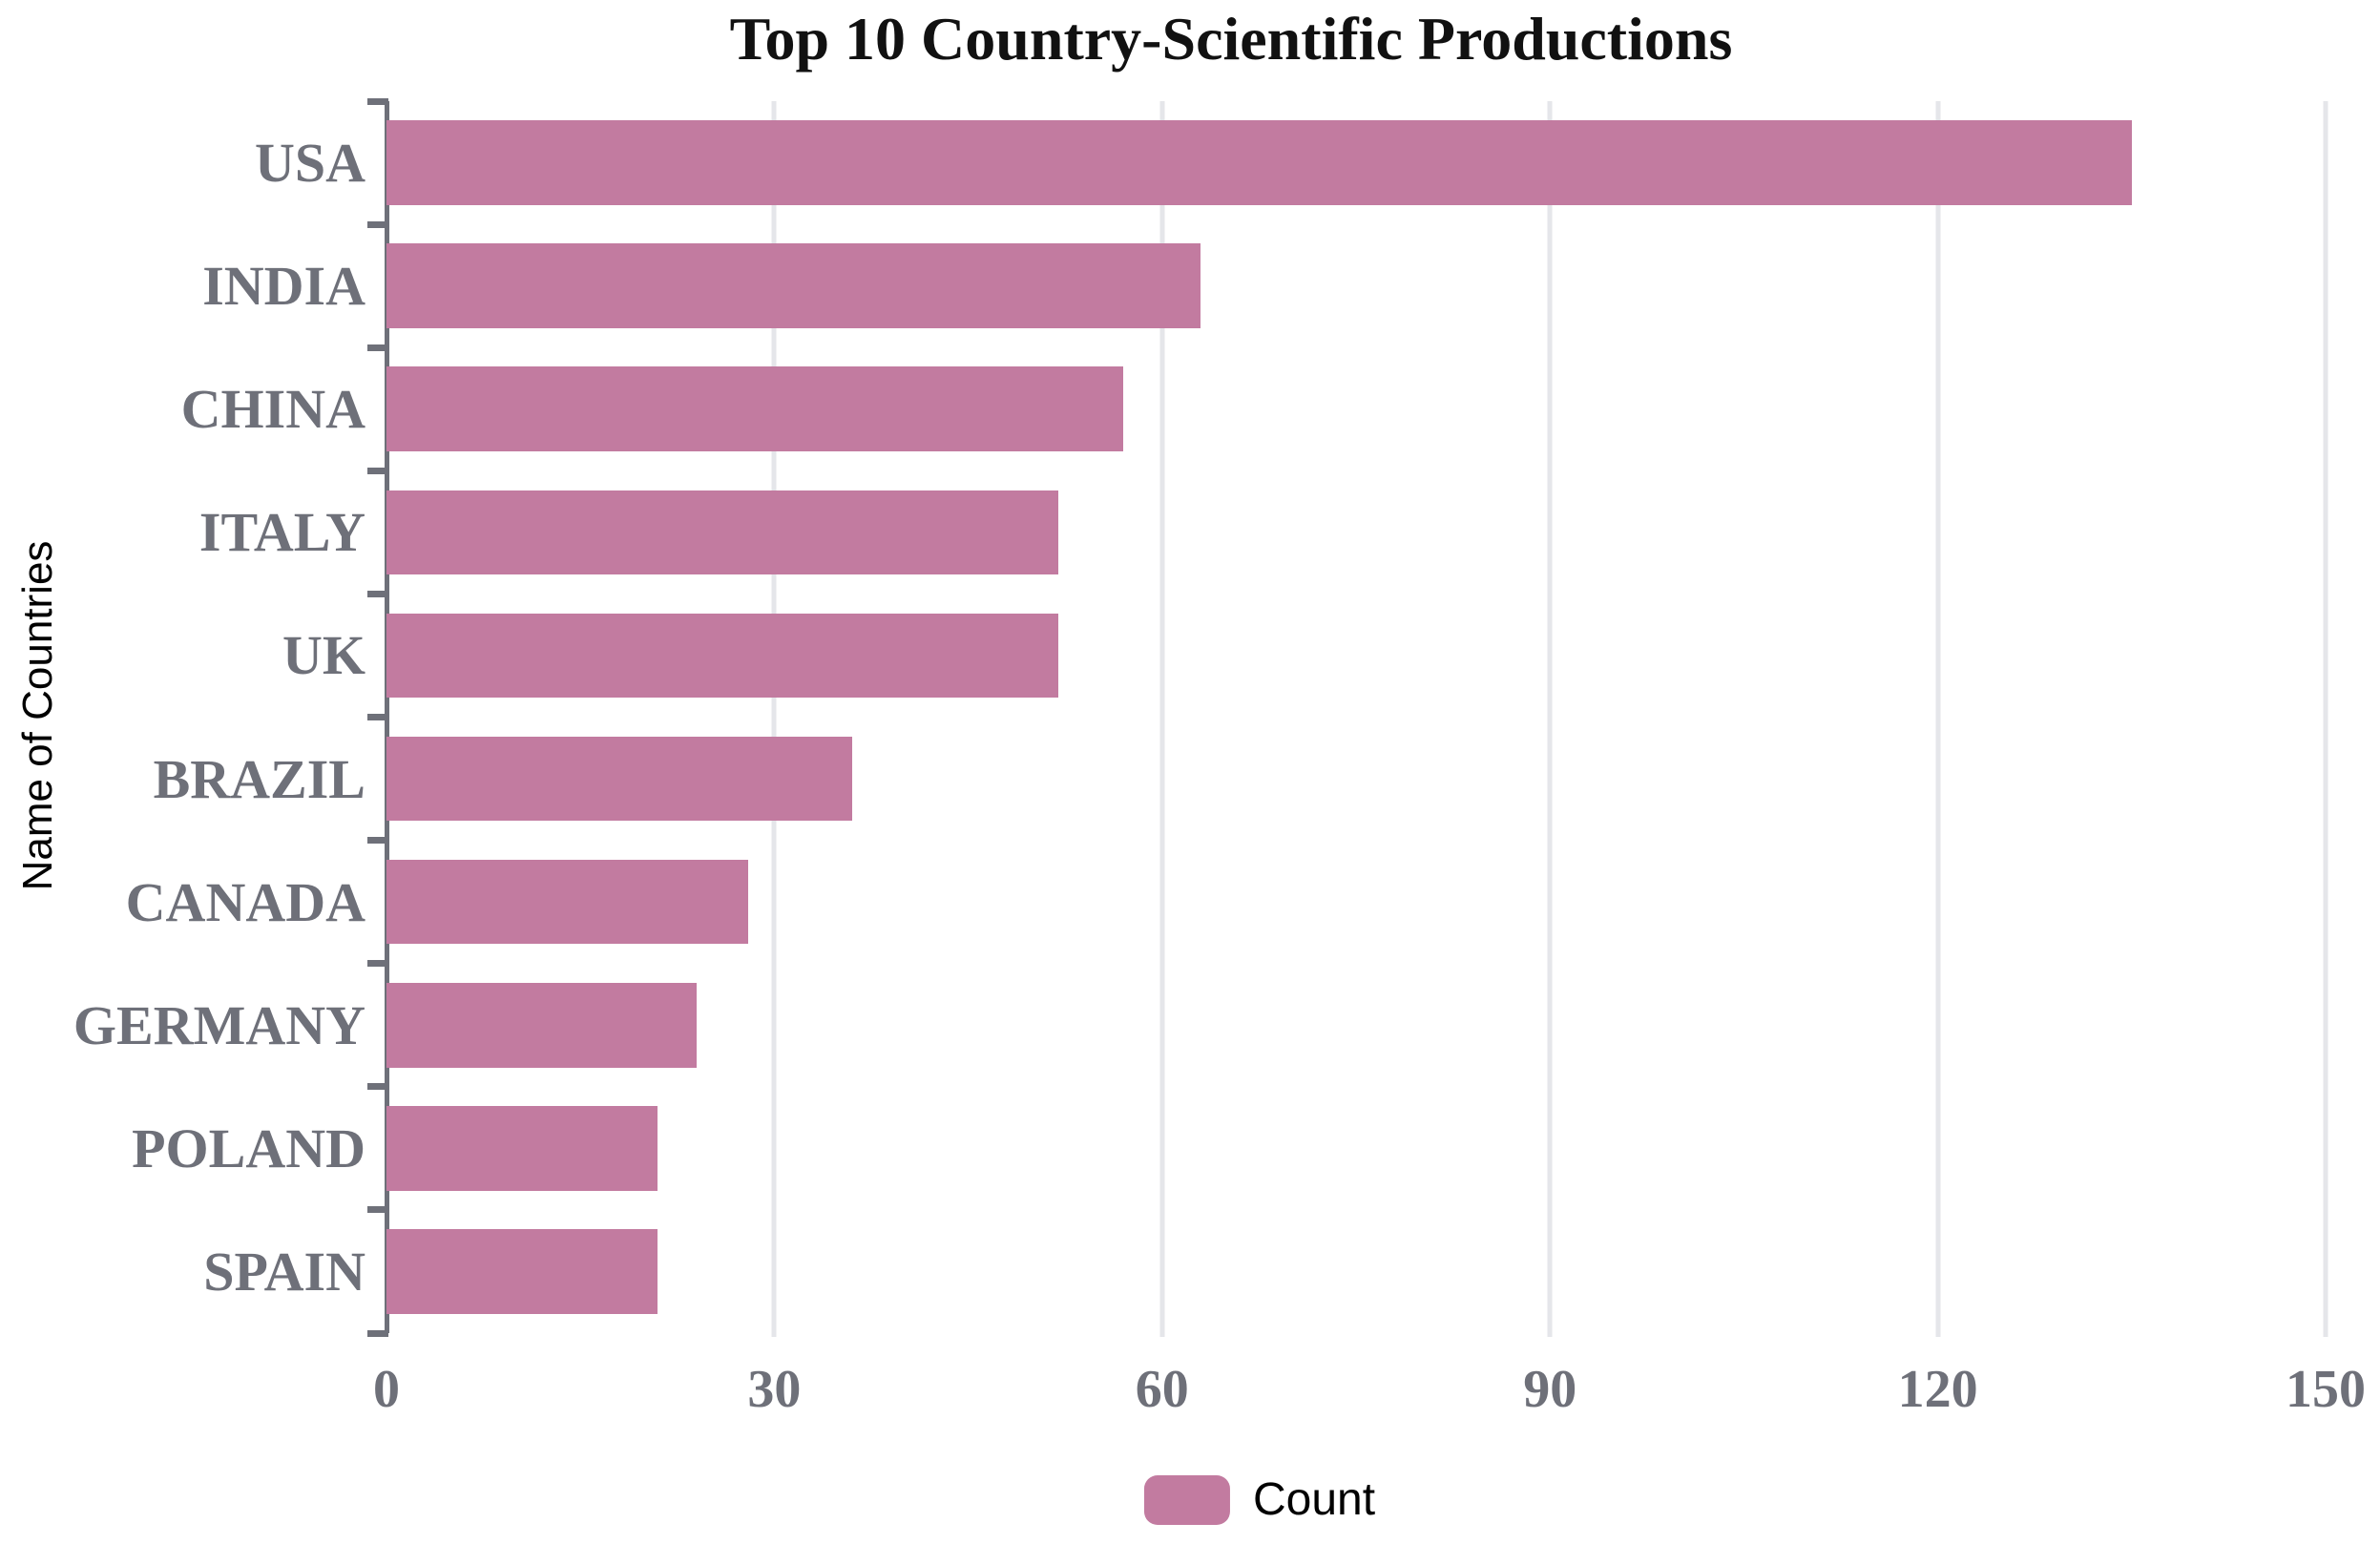  I want to click on x-tick-label-0: 0, so click(386, 1389).